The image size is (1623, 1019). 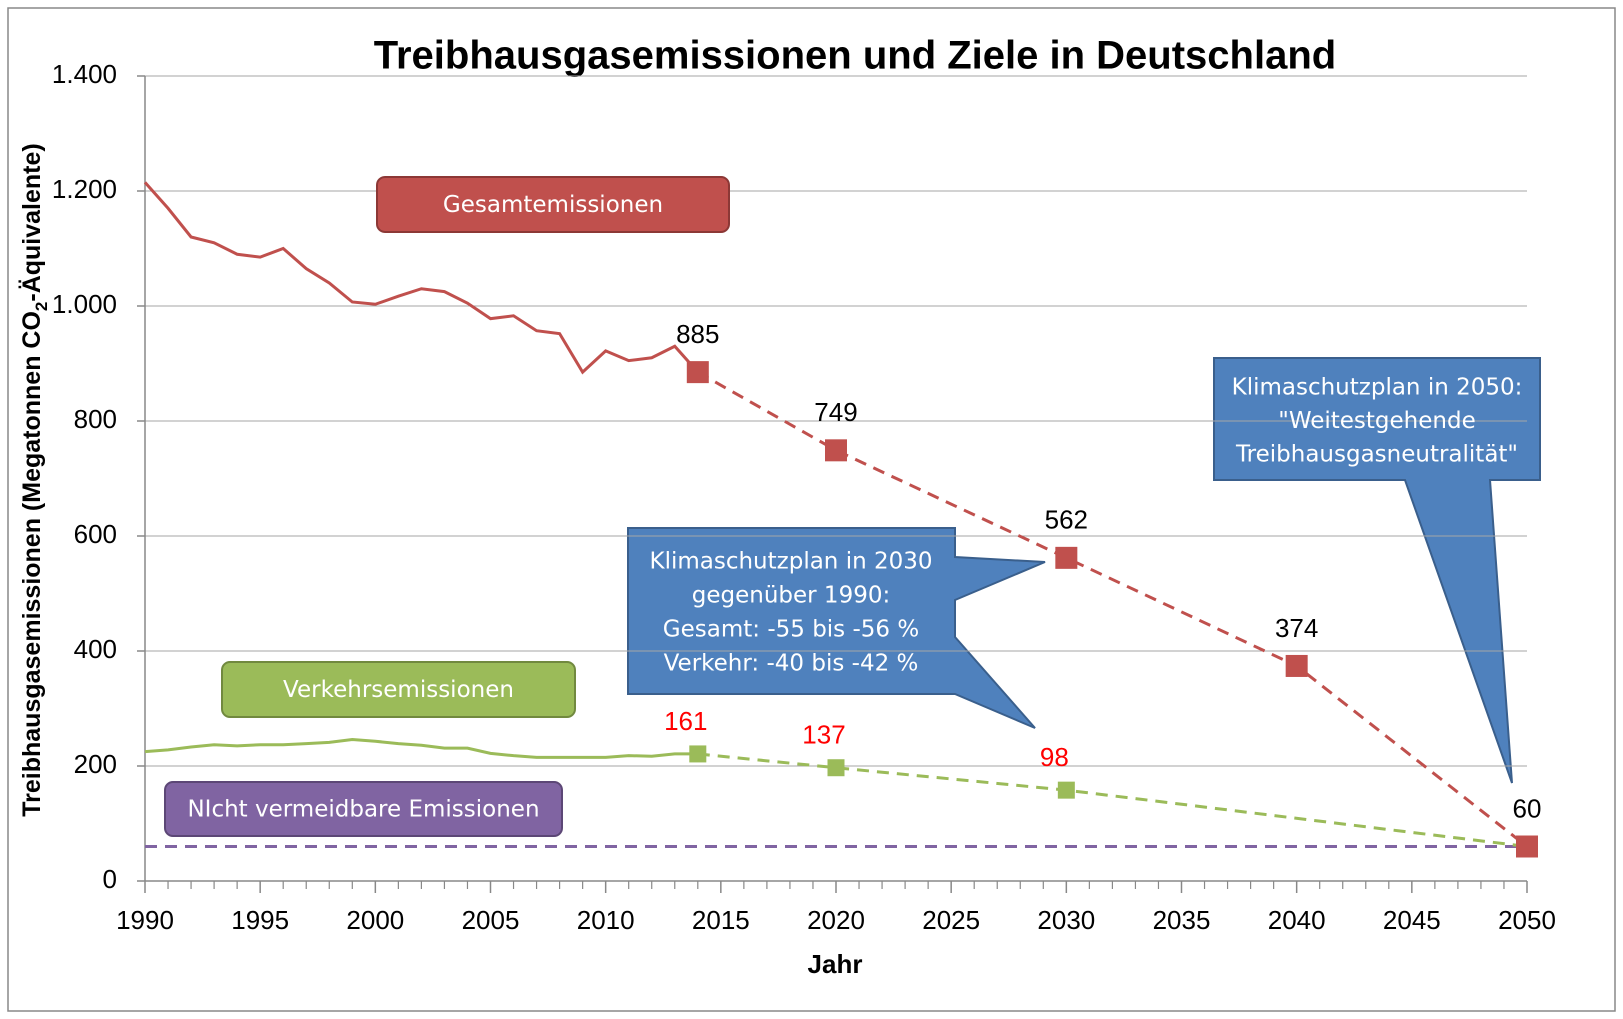 I want to click on callout-text: Verkehr: -40 bis -42 %, so click(x=791, y=664).